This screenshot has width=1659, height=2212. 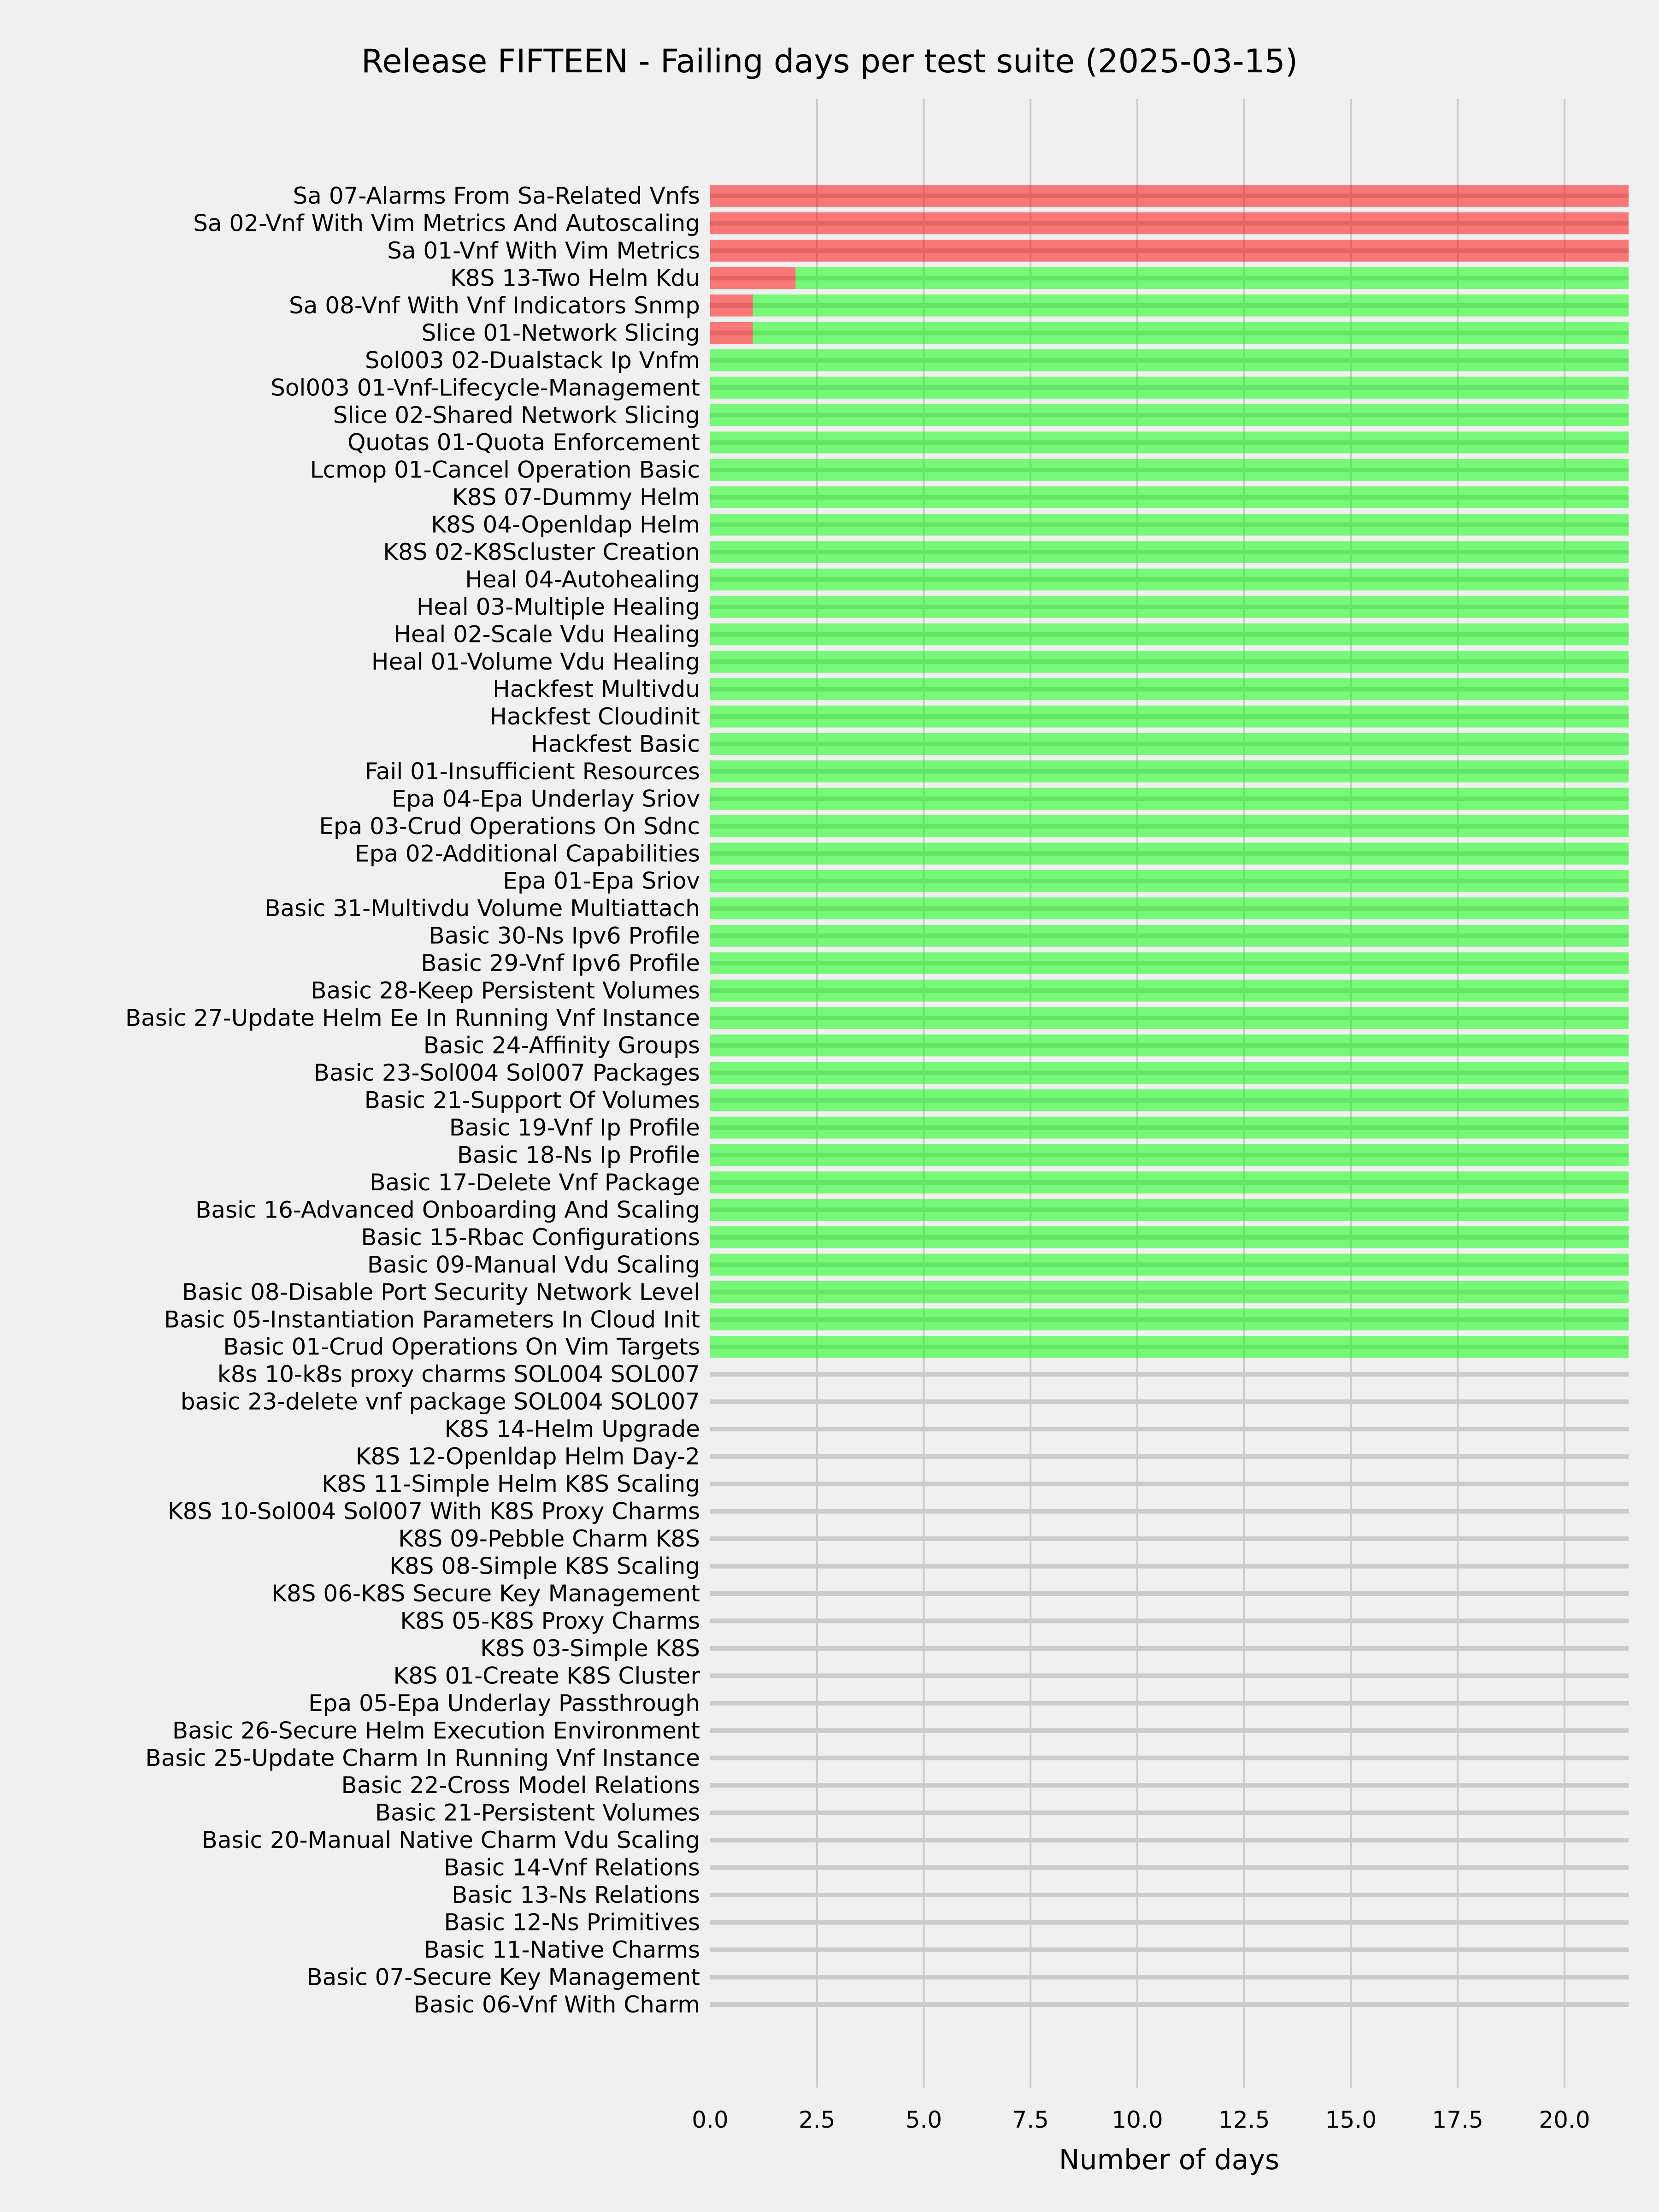 I want to click on y-tick-label: Basic 20-Manual Native Charm Vdu Scaling, so click(x=451, y=1840).